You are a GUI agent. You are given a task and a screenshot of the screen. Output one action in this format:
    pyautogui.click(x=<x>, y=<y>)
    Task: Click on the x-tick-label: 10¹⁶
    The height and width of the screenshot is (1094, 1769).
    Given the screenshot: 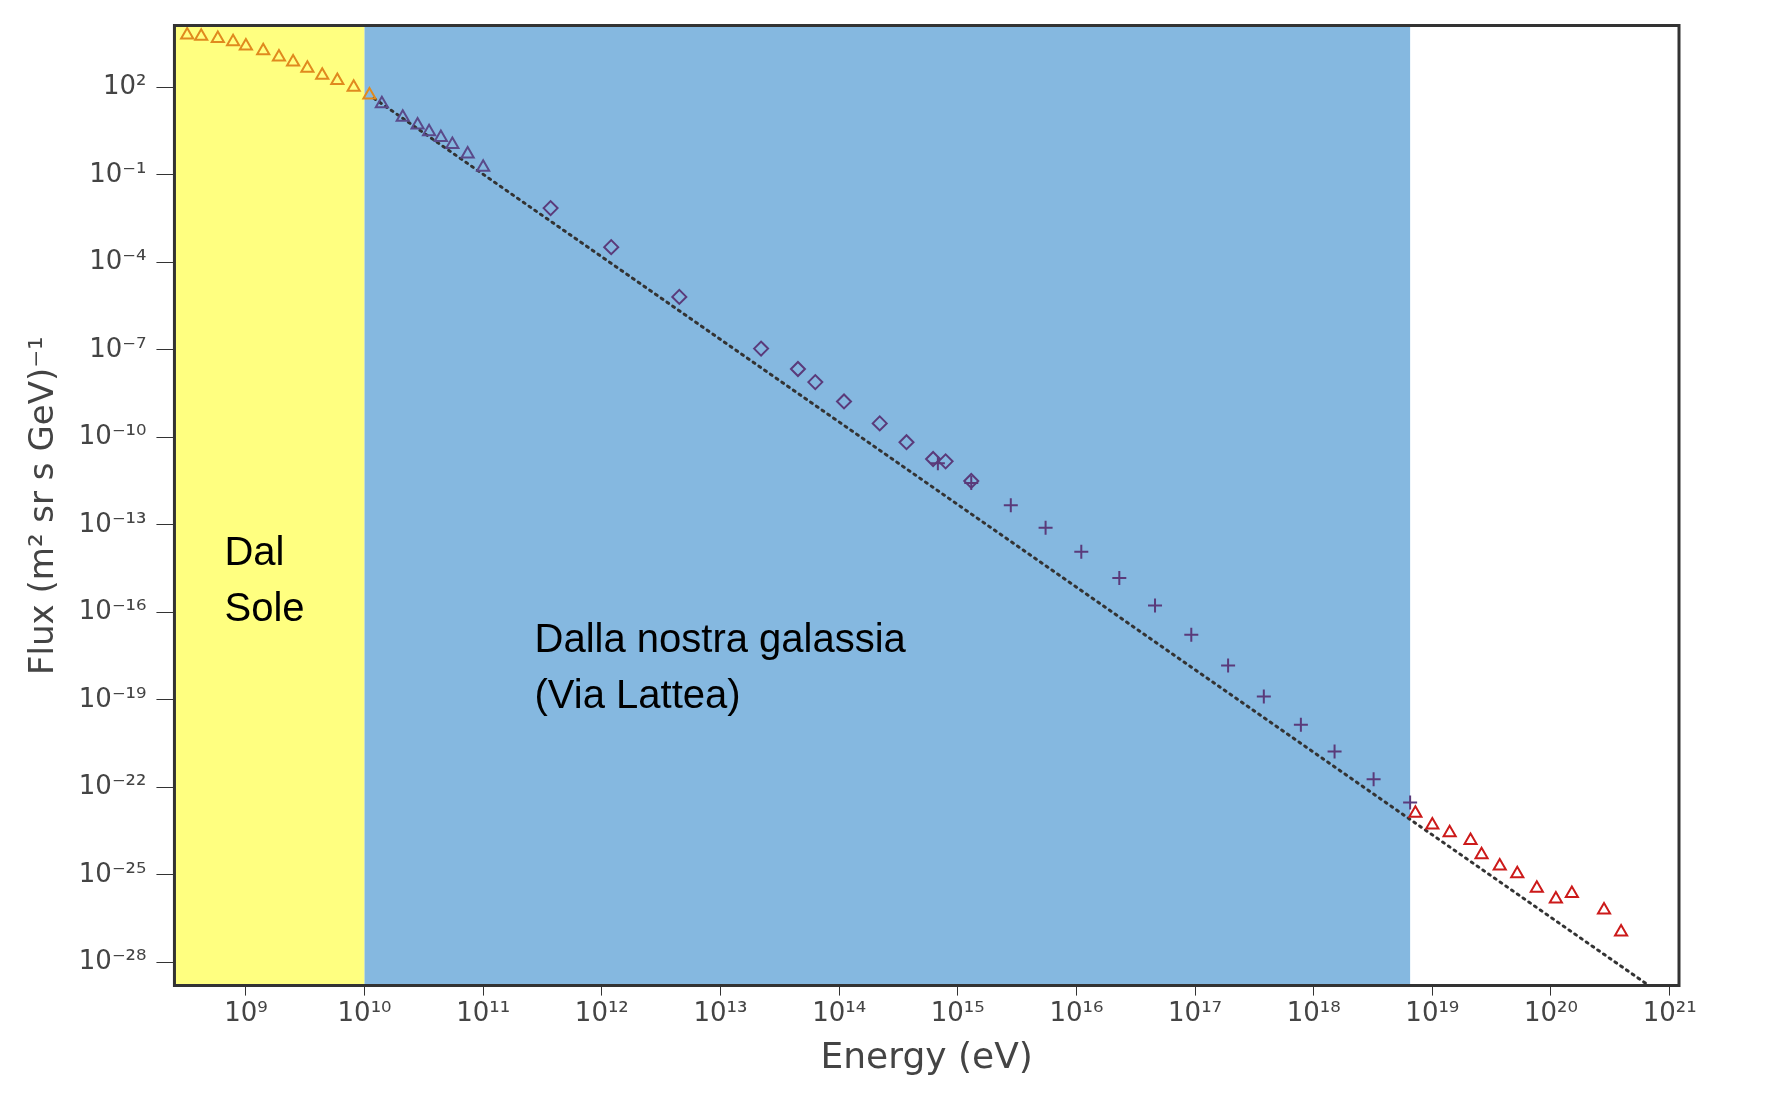 What is the action you would take?
    pyautogui.click(x=1076, y=1011)
    